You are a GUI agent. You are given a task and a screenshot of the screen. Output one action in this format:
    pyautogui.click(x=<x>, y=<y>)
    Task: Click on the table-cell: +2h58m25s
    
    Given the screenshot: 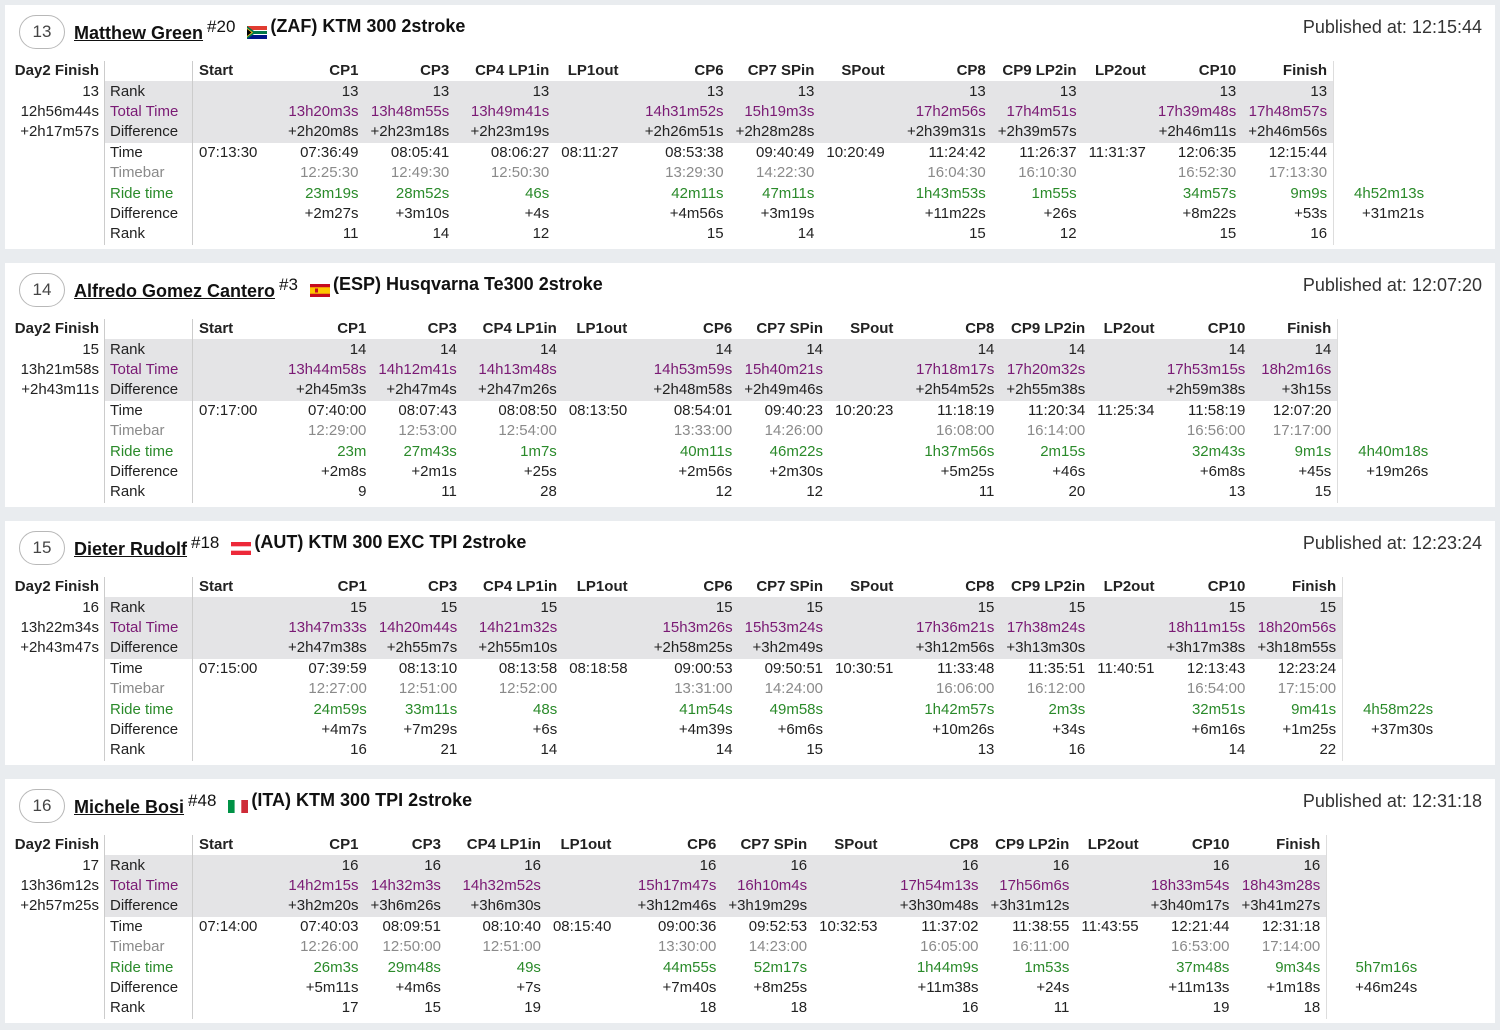 What is the action you would take?
    pyautogui.click(x=686, y=648)
    